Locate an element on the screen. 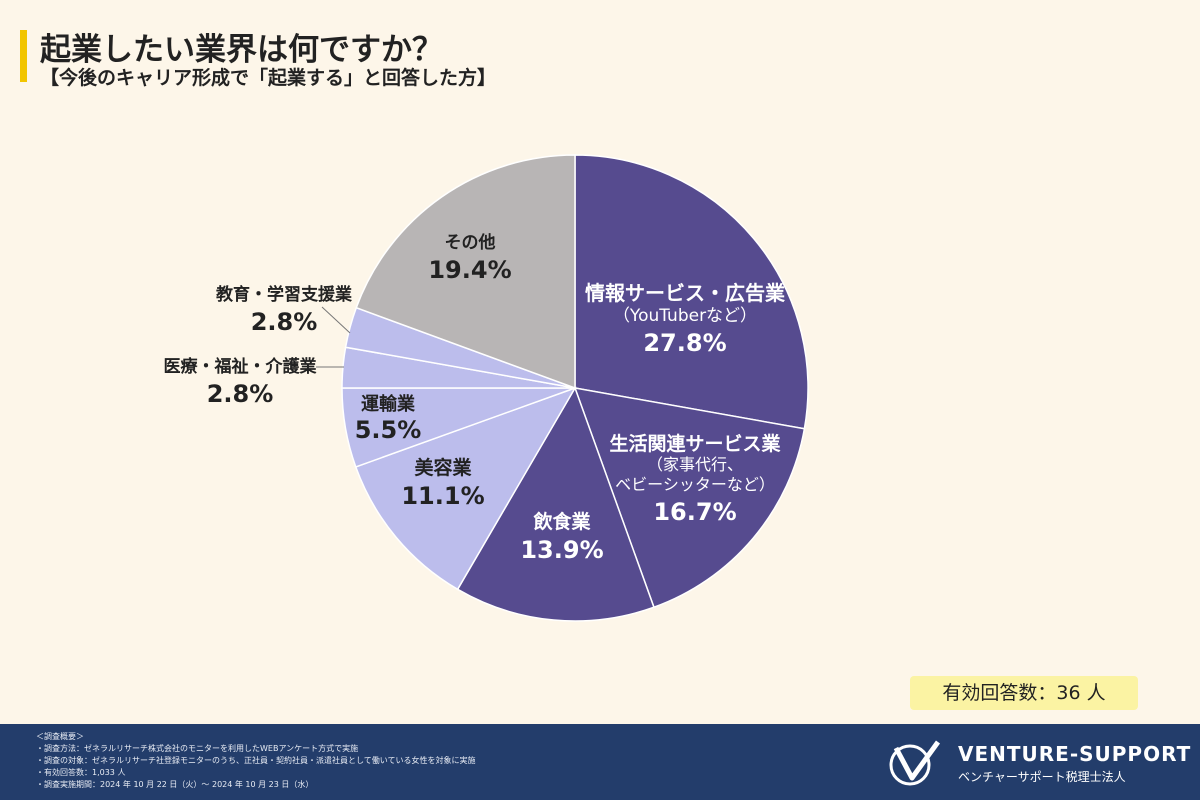  response-count-badge: 有効回答数：36 人 is located at coordinates (1024, 693).